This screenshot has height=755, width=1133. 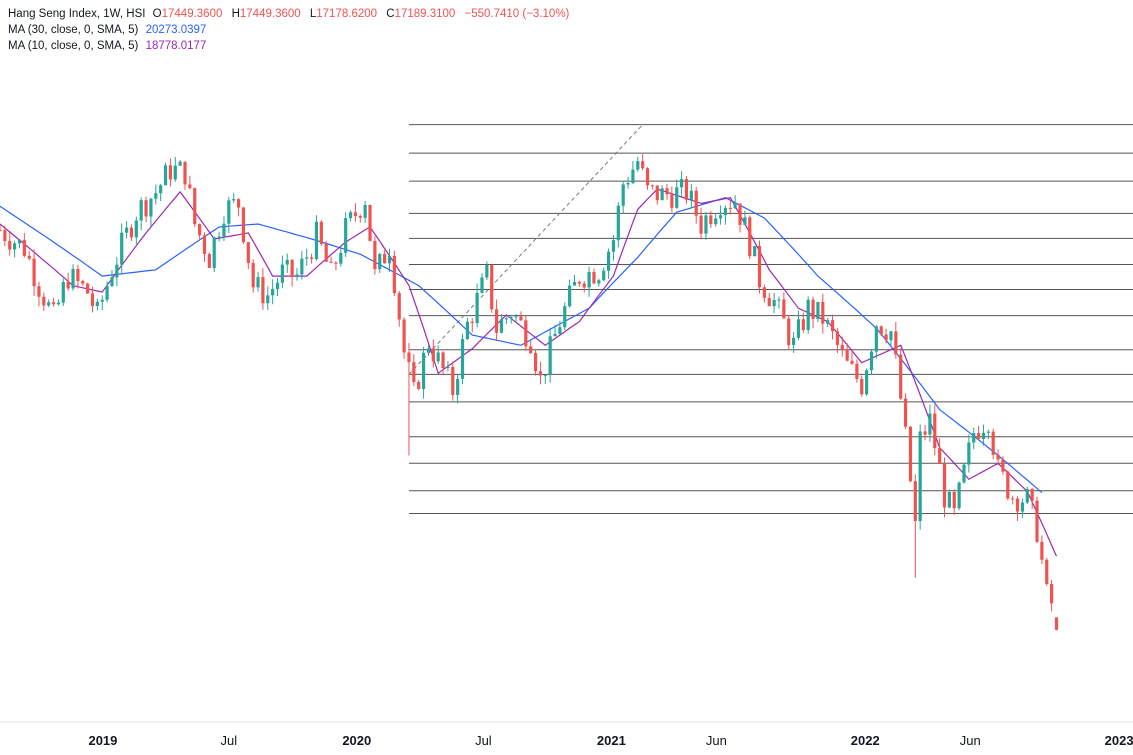 What do you see at coordinates (176, 46) in the screenshot?
I see `ma10-value: 18778.0177` at bounding box center [176, 46].